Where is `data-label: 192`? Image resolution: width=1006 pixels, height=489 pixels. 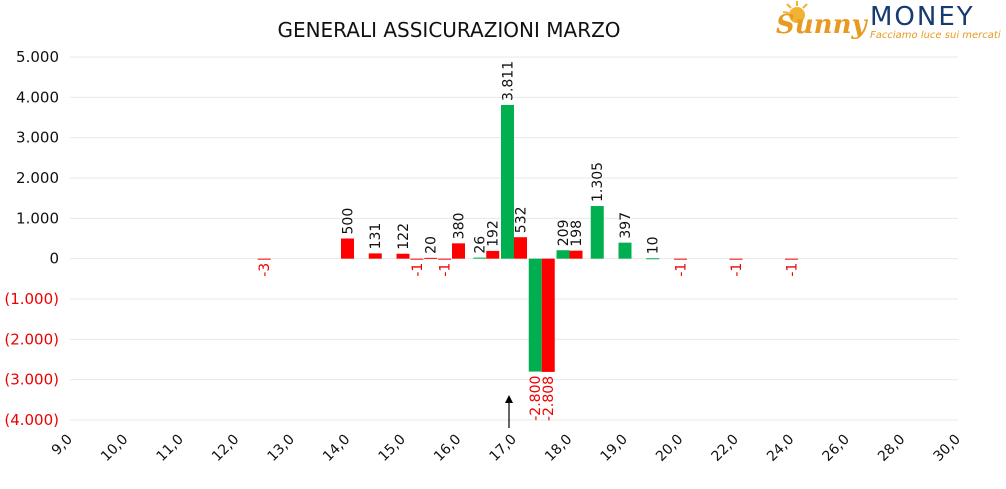 data-label: 192 is located at coordinates (494, 233).